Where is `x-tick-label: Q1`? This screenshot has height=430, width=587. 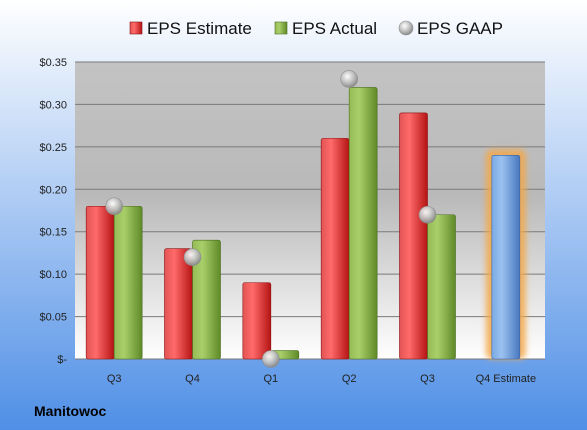 x-tick-label: Q1 is located at coordinates (270, 379).